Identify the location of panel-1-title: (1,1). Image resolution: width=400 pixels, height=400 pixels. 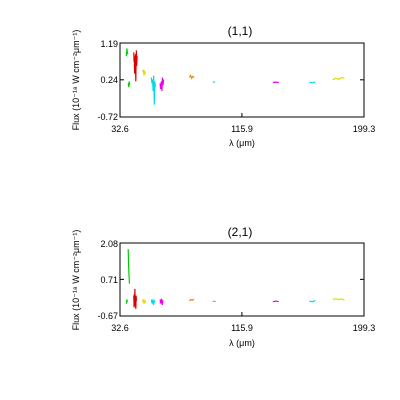
(240, 31).